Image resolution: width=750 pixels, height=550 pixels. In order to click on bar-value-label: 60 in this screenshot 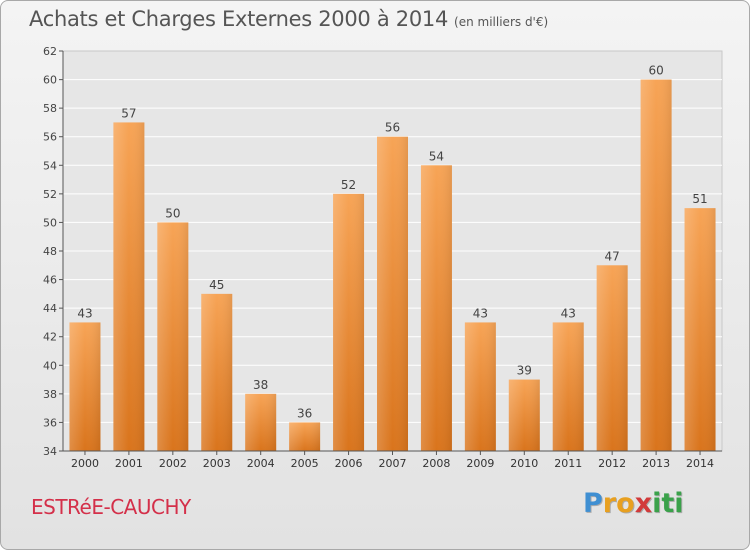, I will do `click(655, 71)`.